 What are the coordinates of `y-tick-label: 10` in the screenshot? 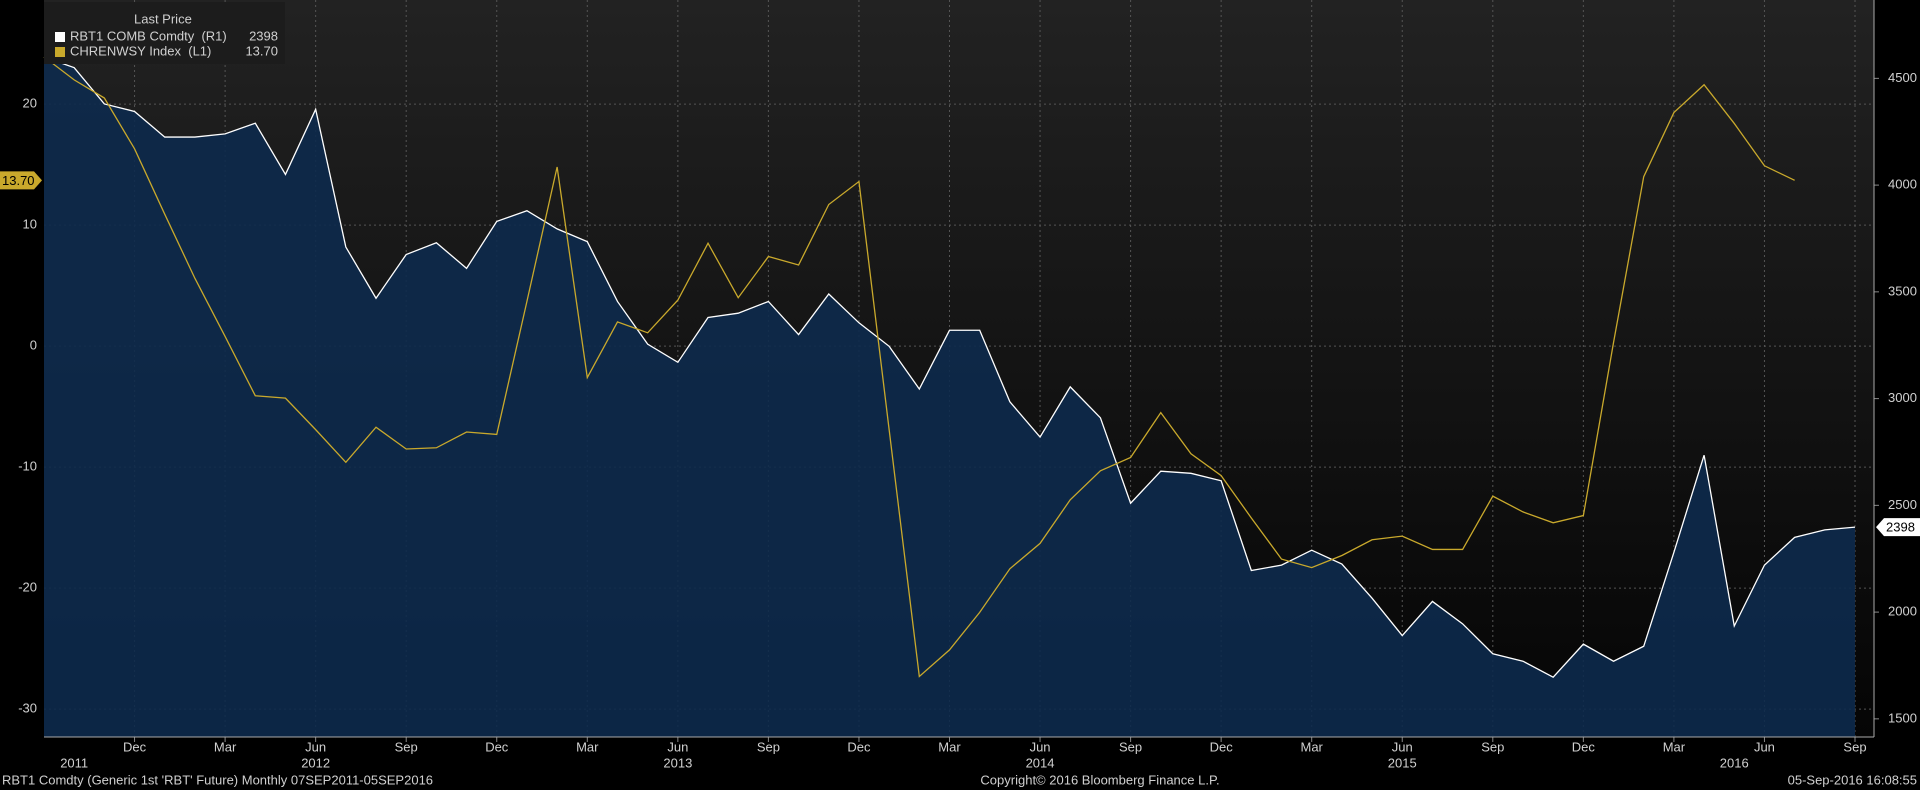 It's located at (30, 224).